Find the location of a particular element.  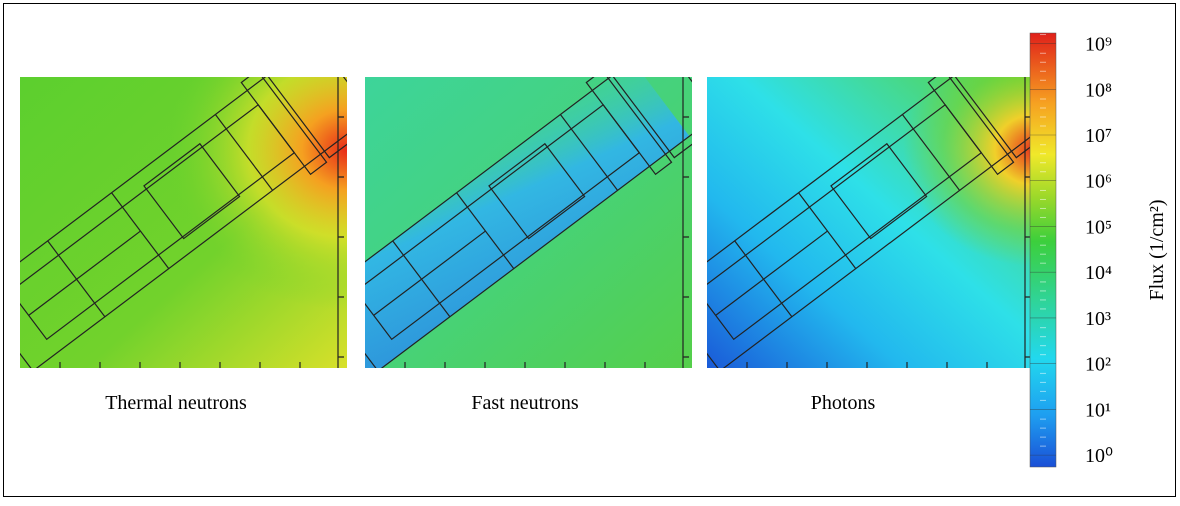

tick-label: 10⁹ is located at coordinates (1098, 45).